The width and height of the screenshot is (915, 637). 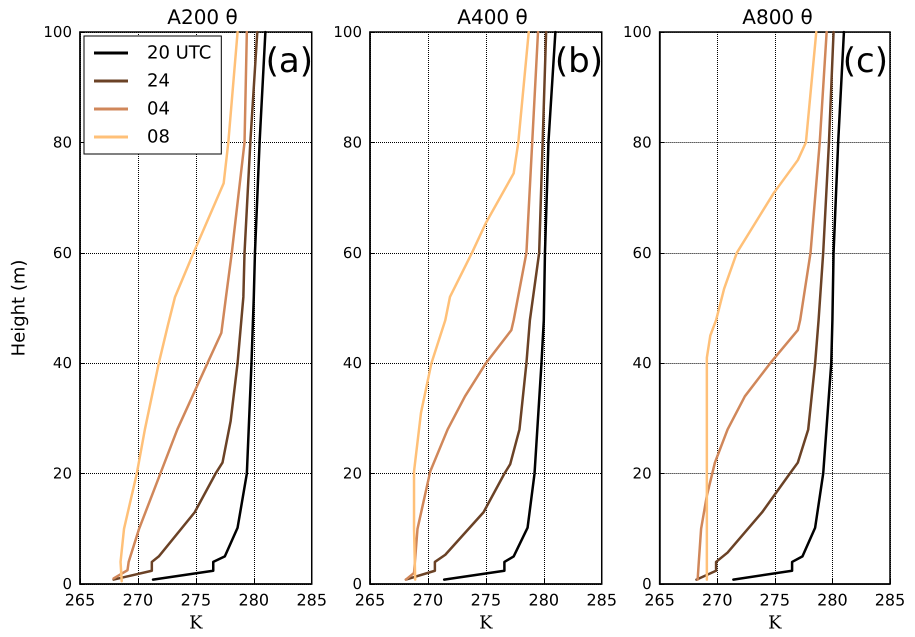 I want to click on legend-label: 20 UTC, so click(x=179, y=53).